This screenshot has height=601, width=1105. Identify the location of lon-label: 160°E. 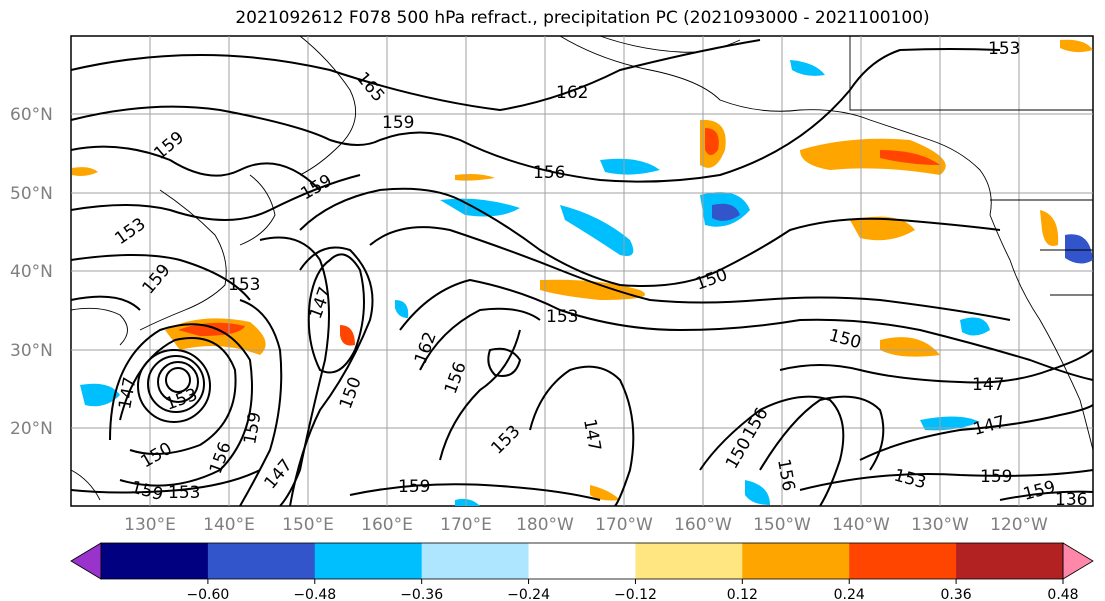
(387, 525).